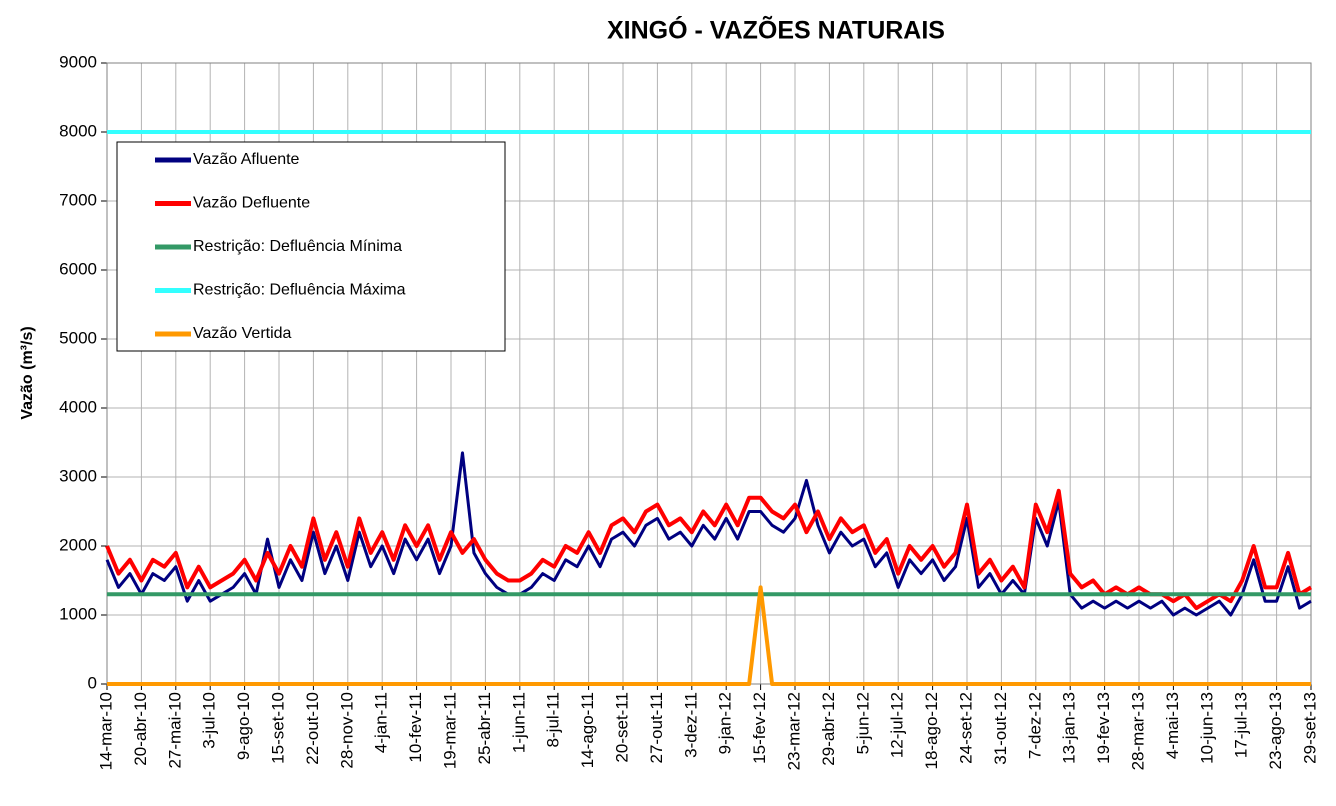 Image resolution: width=1336 pixels, height=806 pixels. I want to click on x-tick-label: 3-jul-10, so click(209, 720).